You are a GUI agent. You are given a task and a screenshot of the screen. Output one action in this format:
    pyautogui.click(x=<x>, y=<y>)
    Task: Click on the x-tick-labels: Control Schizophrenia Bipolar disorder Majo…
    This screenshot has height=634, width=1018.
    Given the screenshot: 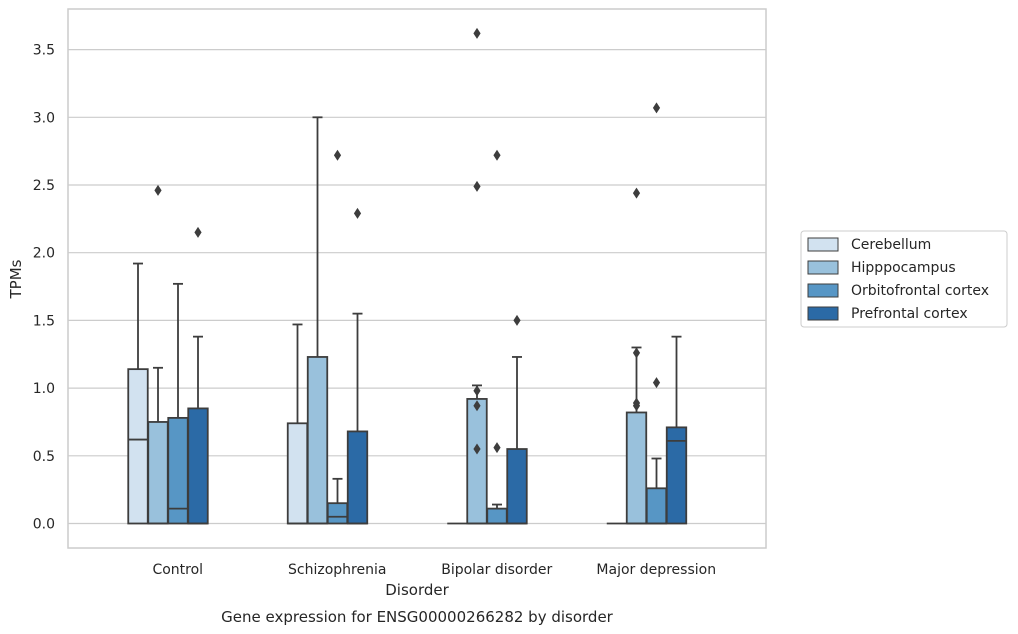 What is the action you would take?
    pyautogui.click(x=434, y=570)
    